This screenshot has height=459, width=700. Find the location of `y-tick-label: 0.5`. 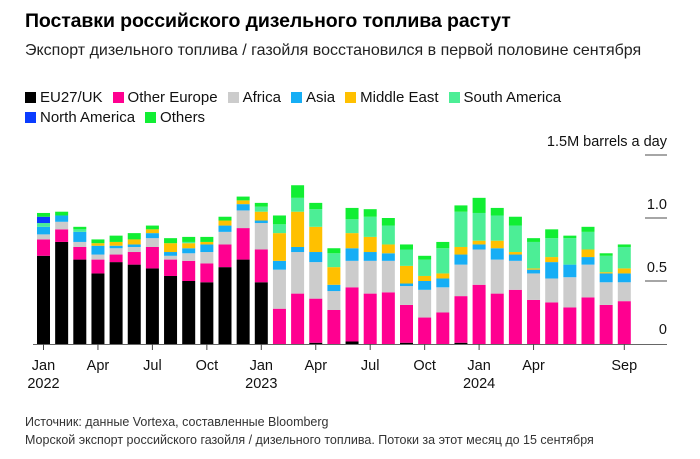

y-tick-label: 0.5 is located at coordinates (657, 268).